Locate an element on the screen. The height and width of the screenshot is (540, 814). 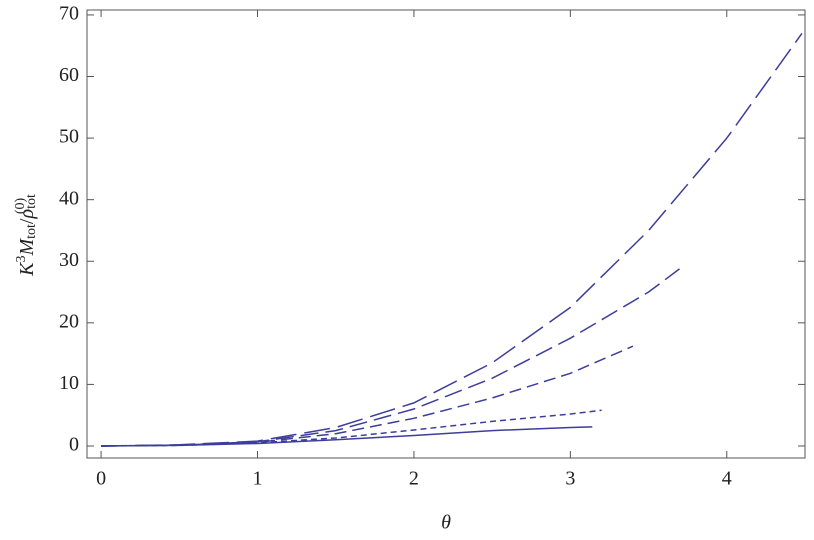
y-tick-label: 50 is located at coordinates (69, 137).